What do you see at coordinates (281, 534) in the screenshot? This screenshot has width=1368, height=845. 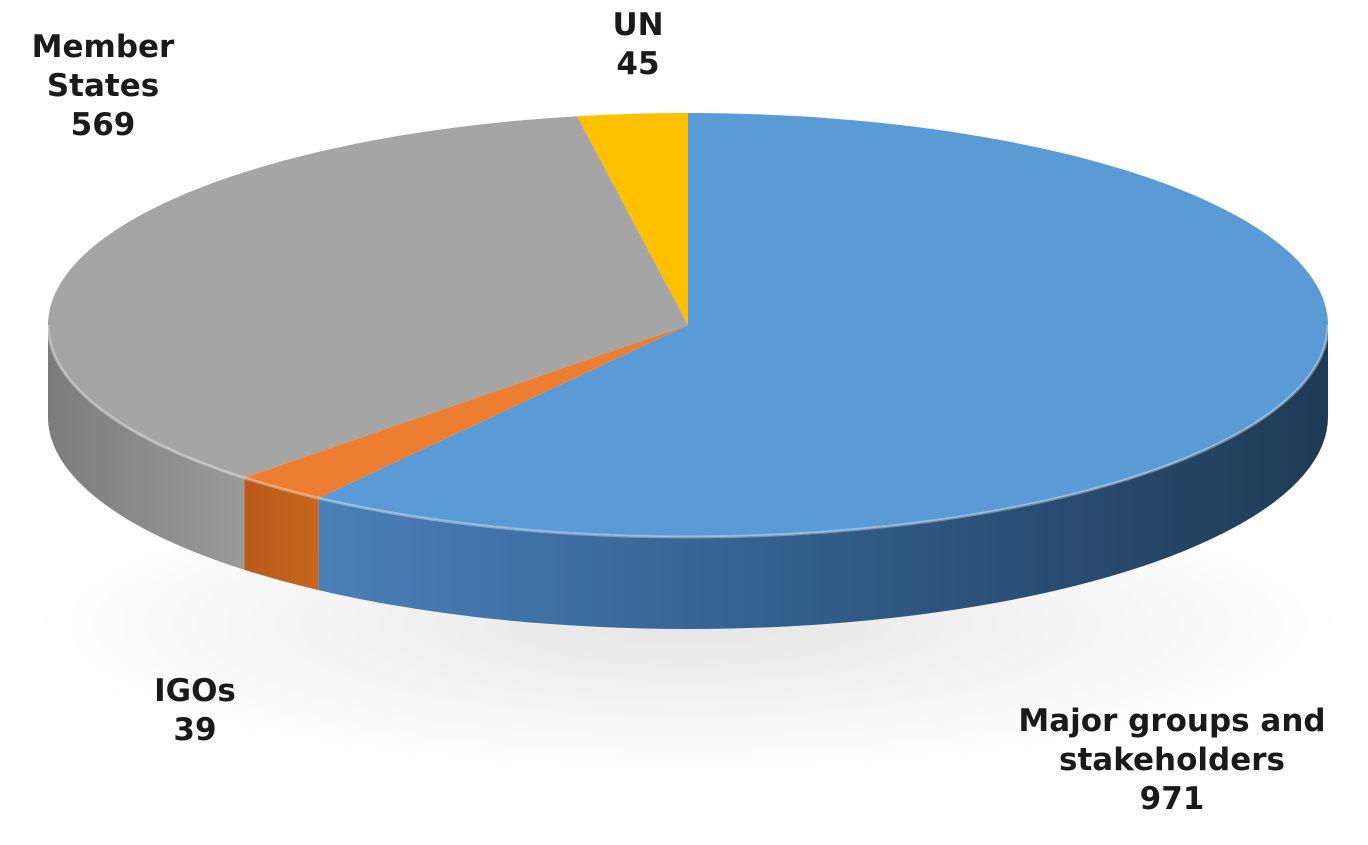 I see `pie-side-igos` at bounding box center [281, 534].